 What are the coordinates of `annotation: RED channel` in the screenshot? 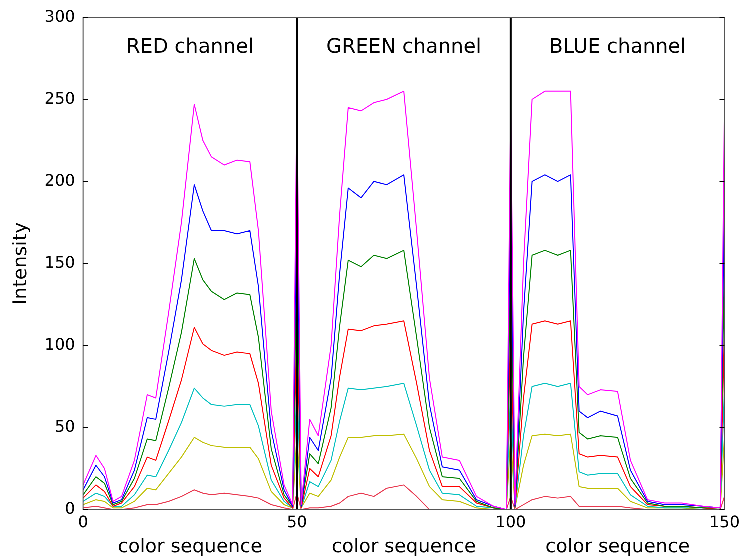 It's located at (190, 46).